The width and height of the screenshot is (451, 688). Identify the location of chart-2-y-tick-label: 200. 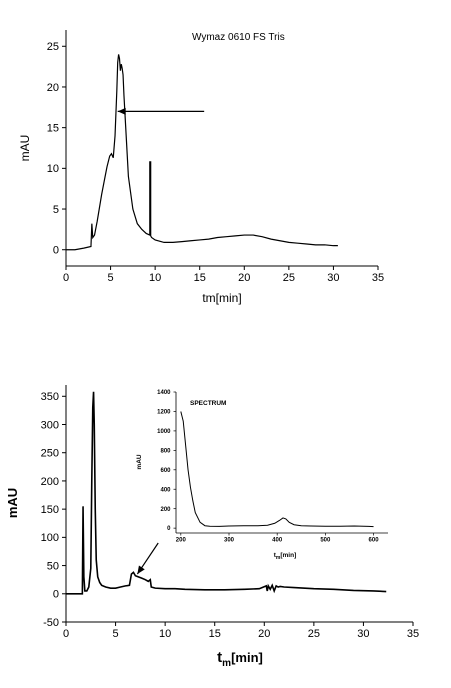
(50, 482).